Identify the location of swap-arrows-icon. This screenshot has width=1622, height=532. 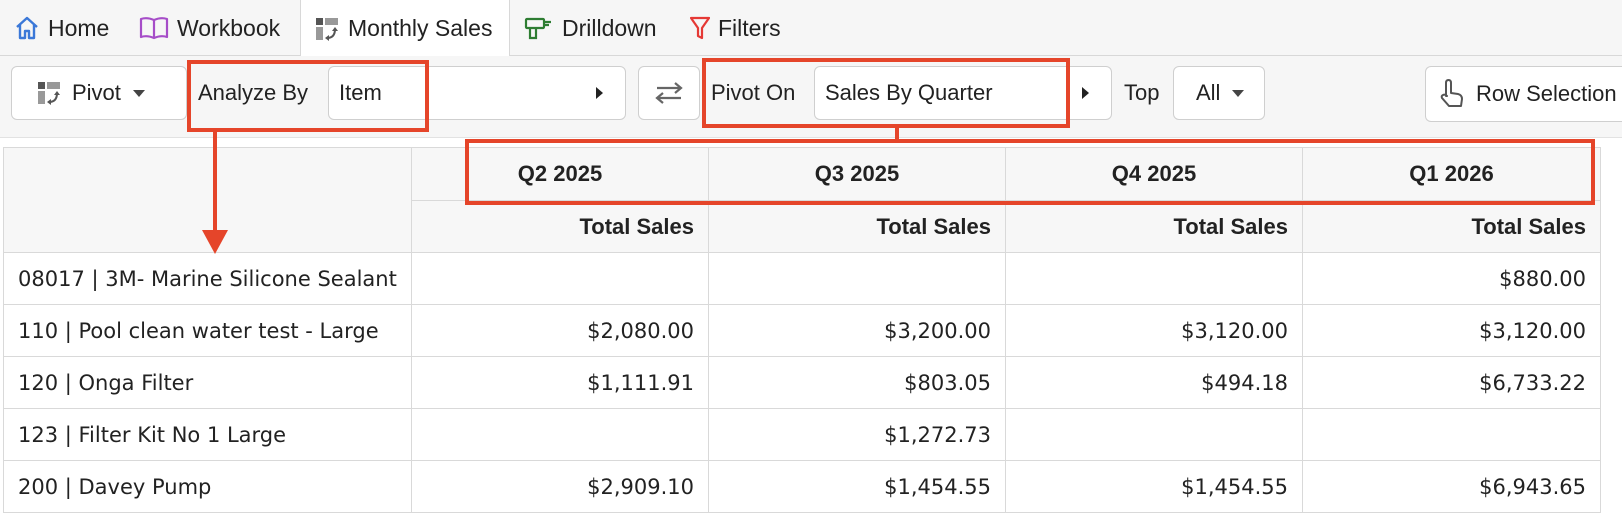
(669, 93).